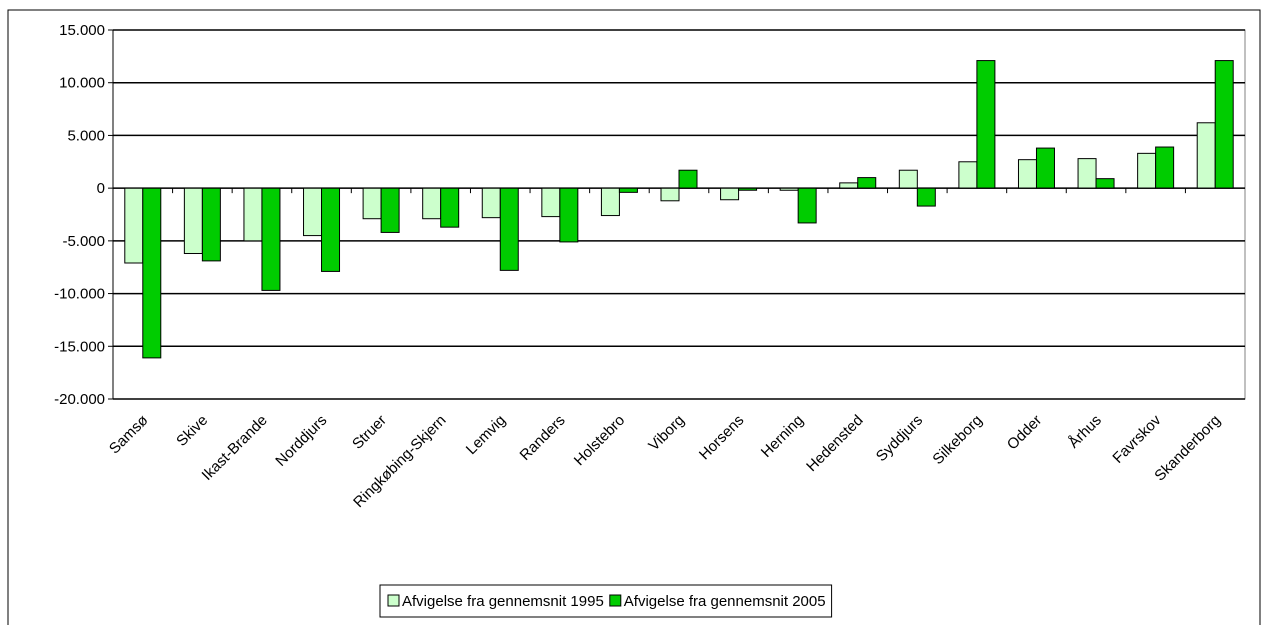  Describe the element at coordinates (83, 241) in the screenshot. I see `y-tick-label: -5.000` at that location.